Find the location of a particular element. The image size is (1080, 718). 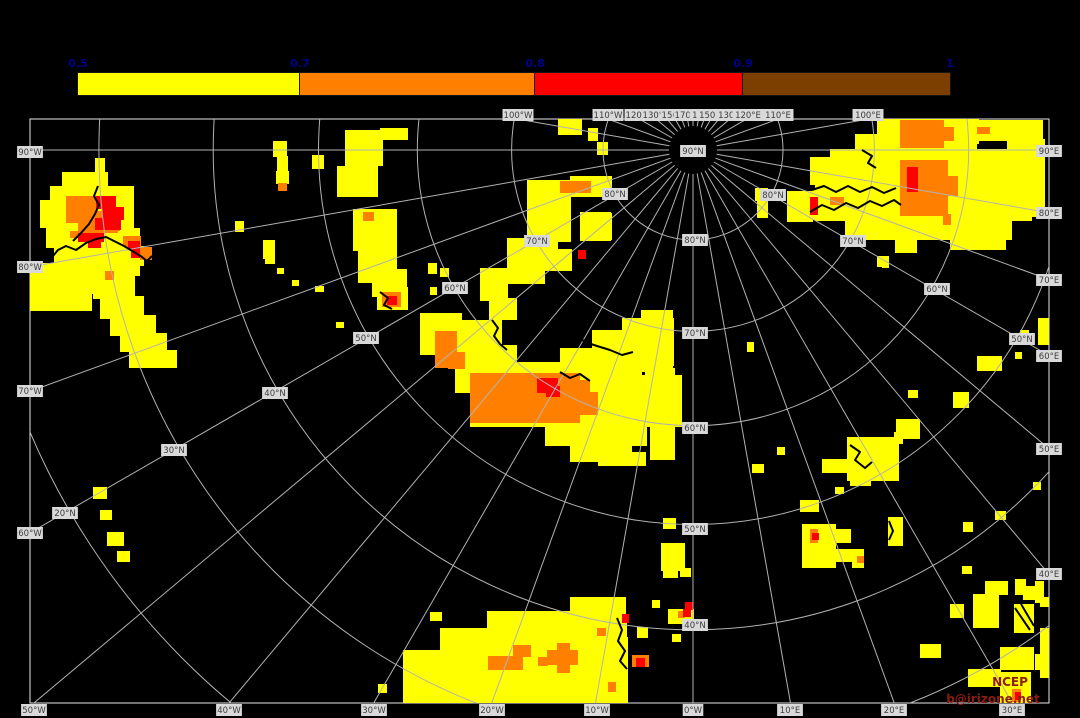

colorbar-tick: 0.7 is located at coordinates (300, 63).